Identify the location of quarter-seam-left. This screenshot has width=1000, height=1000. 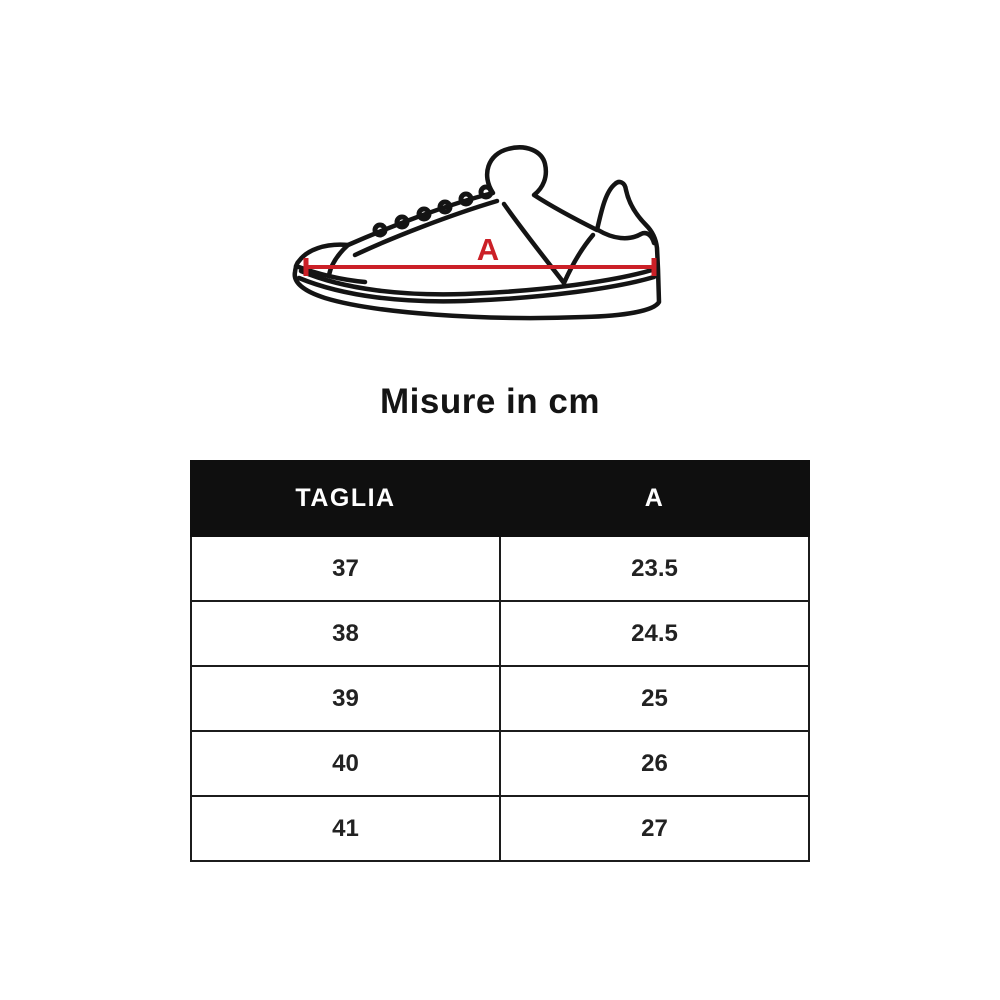
(534, 243).